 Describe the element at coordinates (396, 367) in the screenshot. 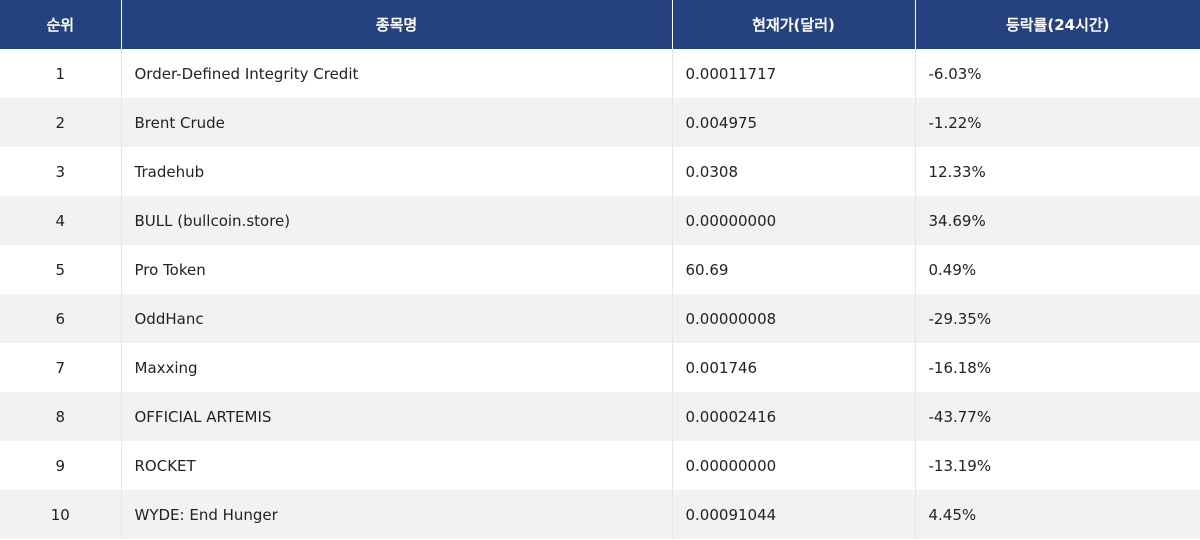

I see `name-cell: Maxxing` at that location.